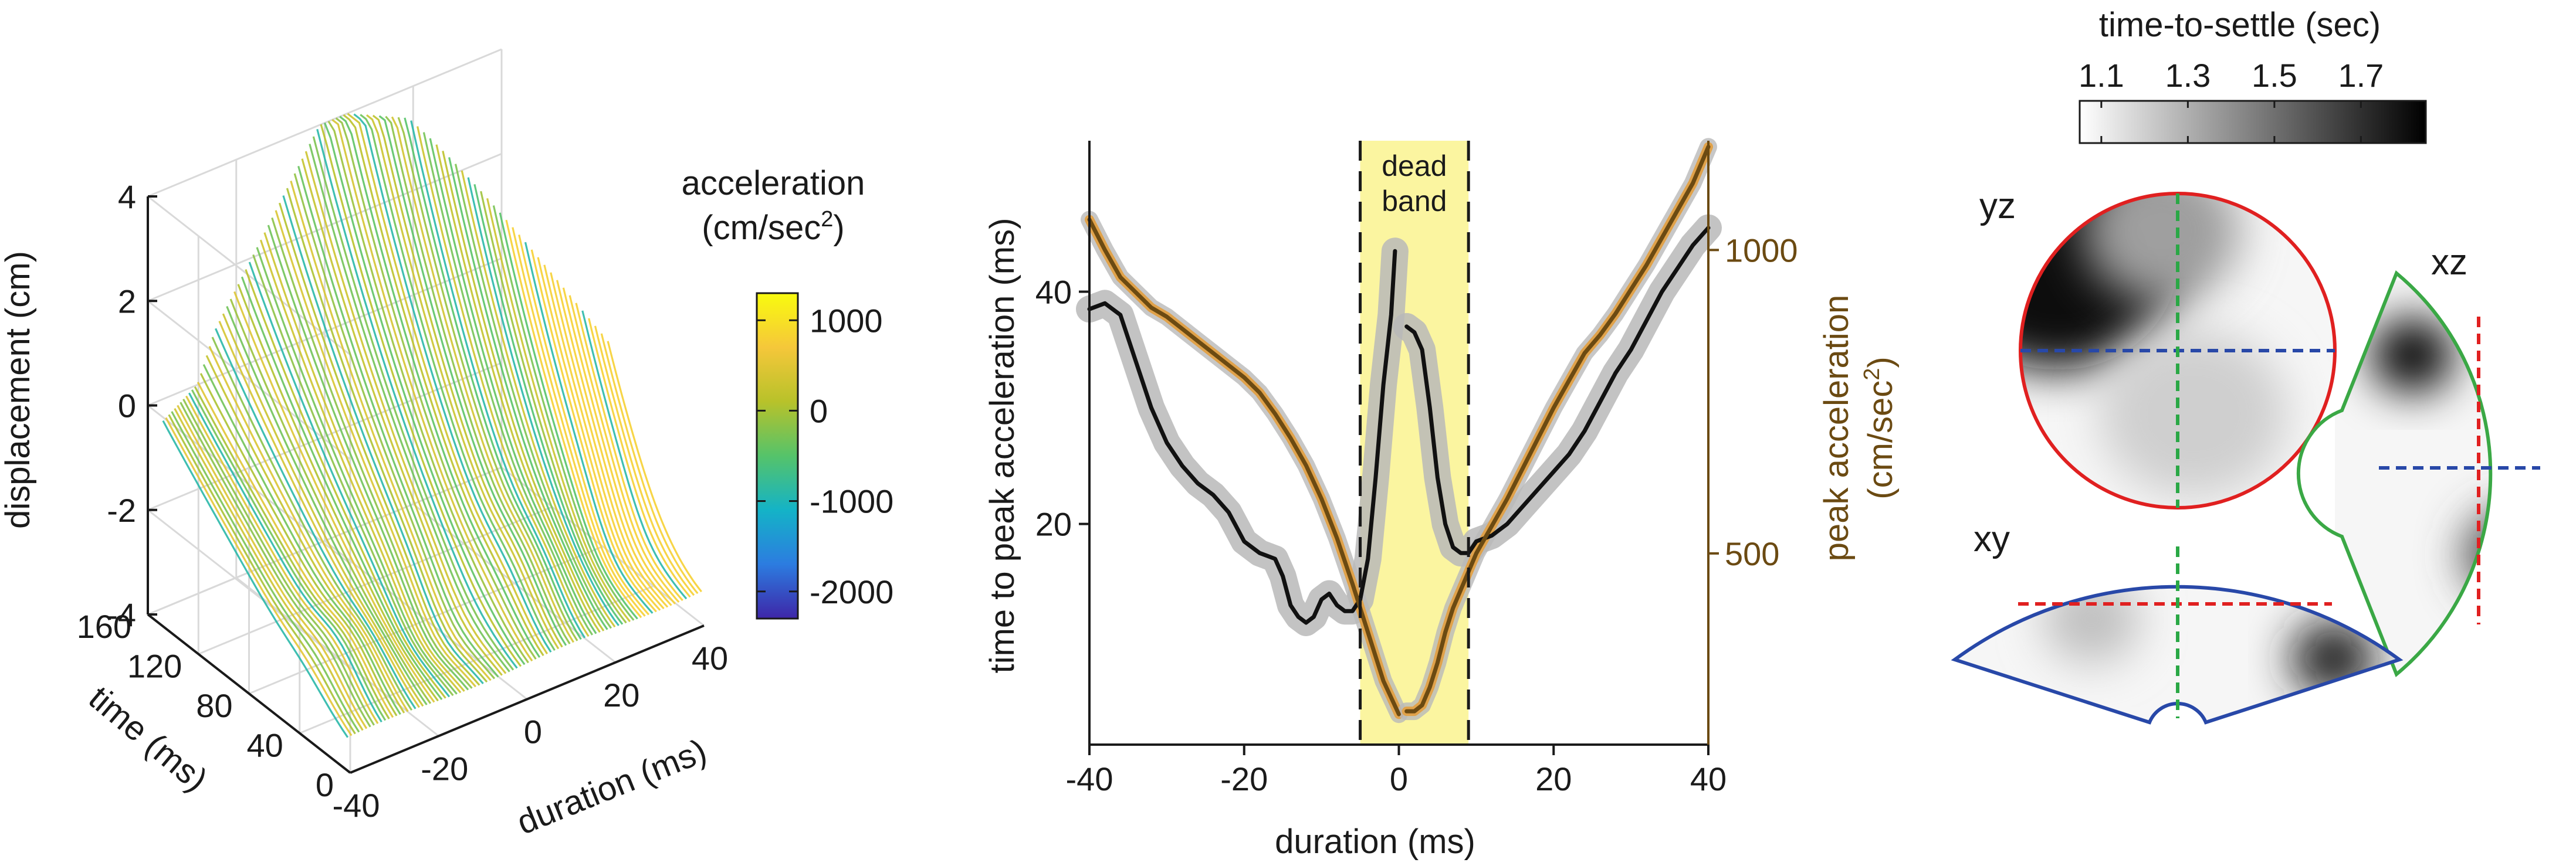 The width and height of the screenshot is (2576, 866). Describe the element at coordinates (1992, 539) in the screenshot. I see `xy-label: xy` at that location.